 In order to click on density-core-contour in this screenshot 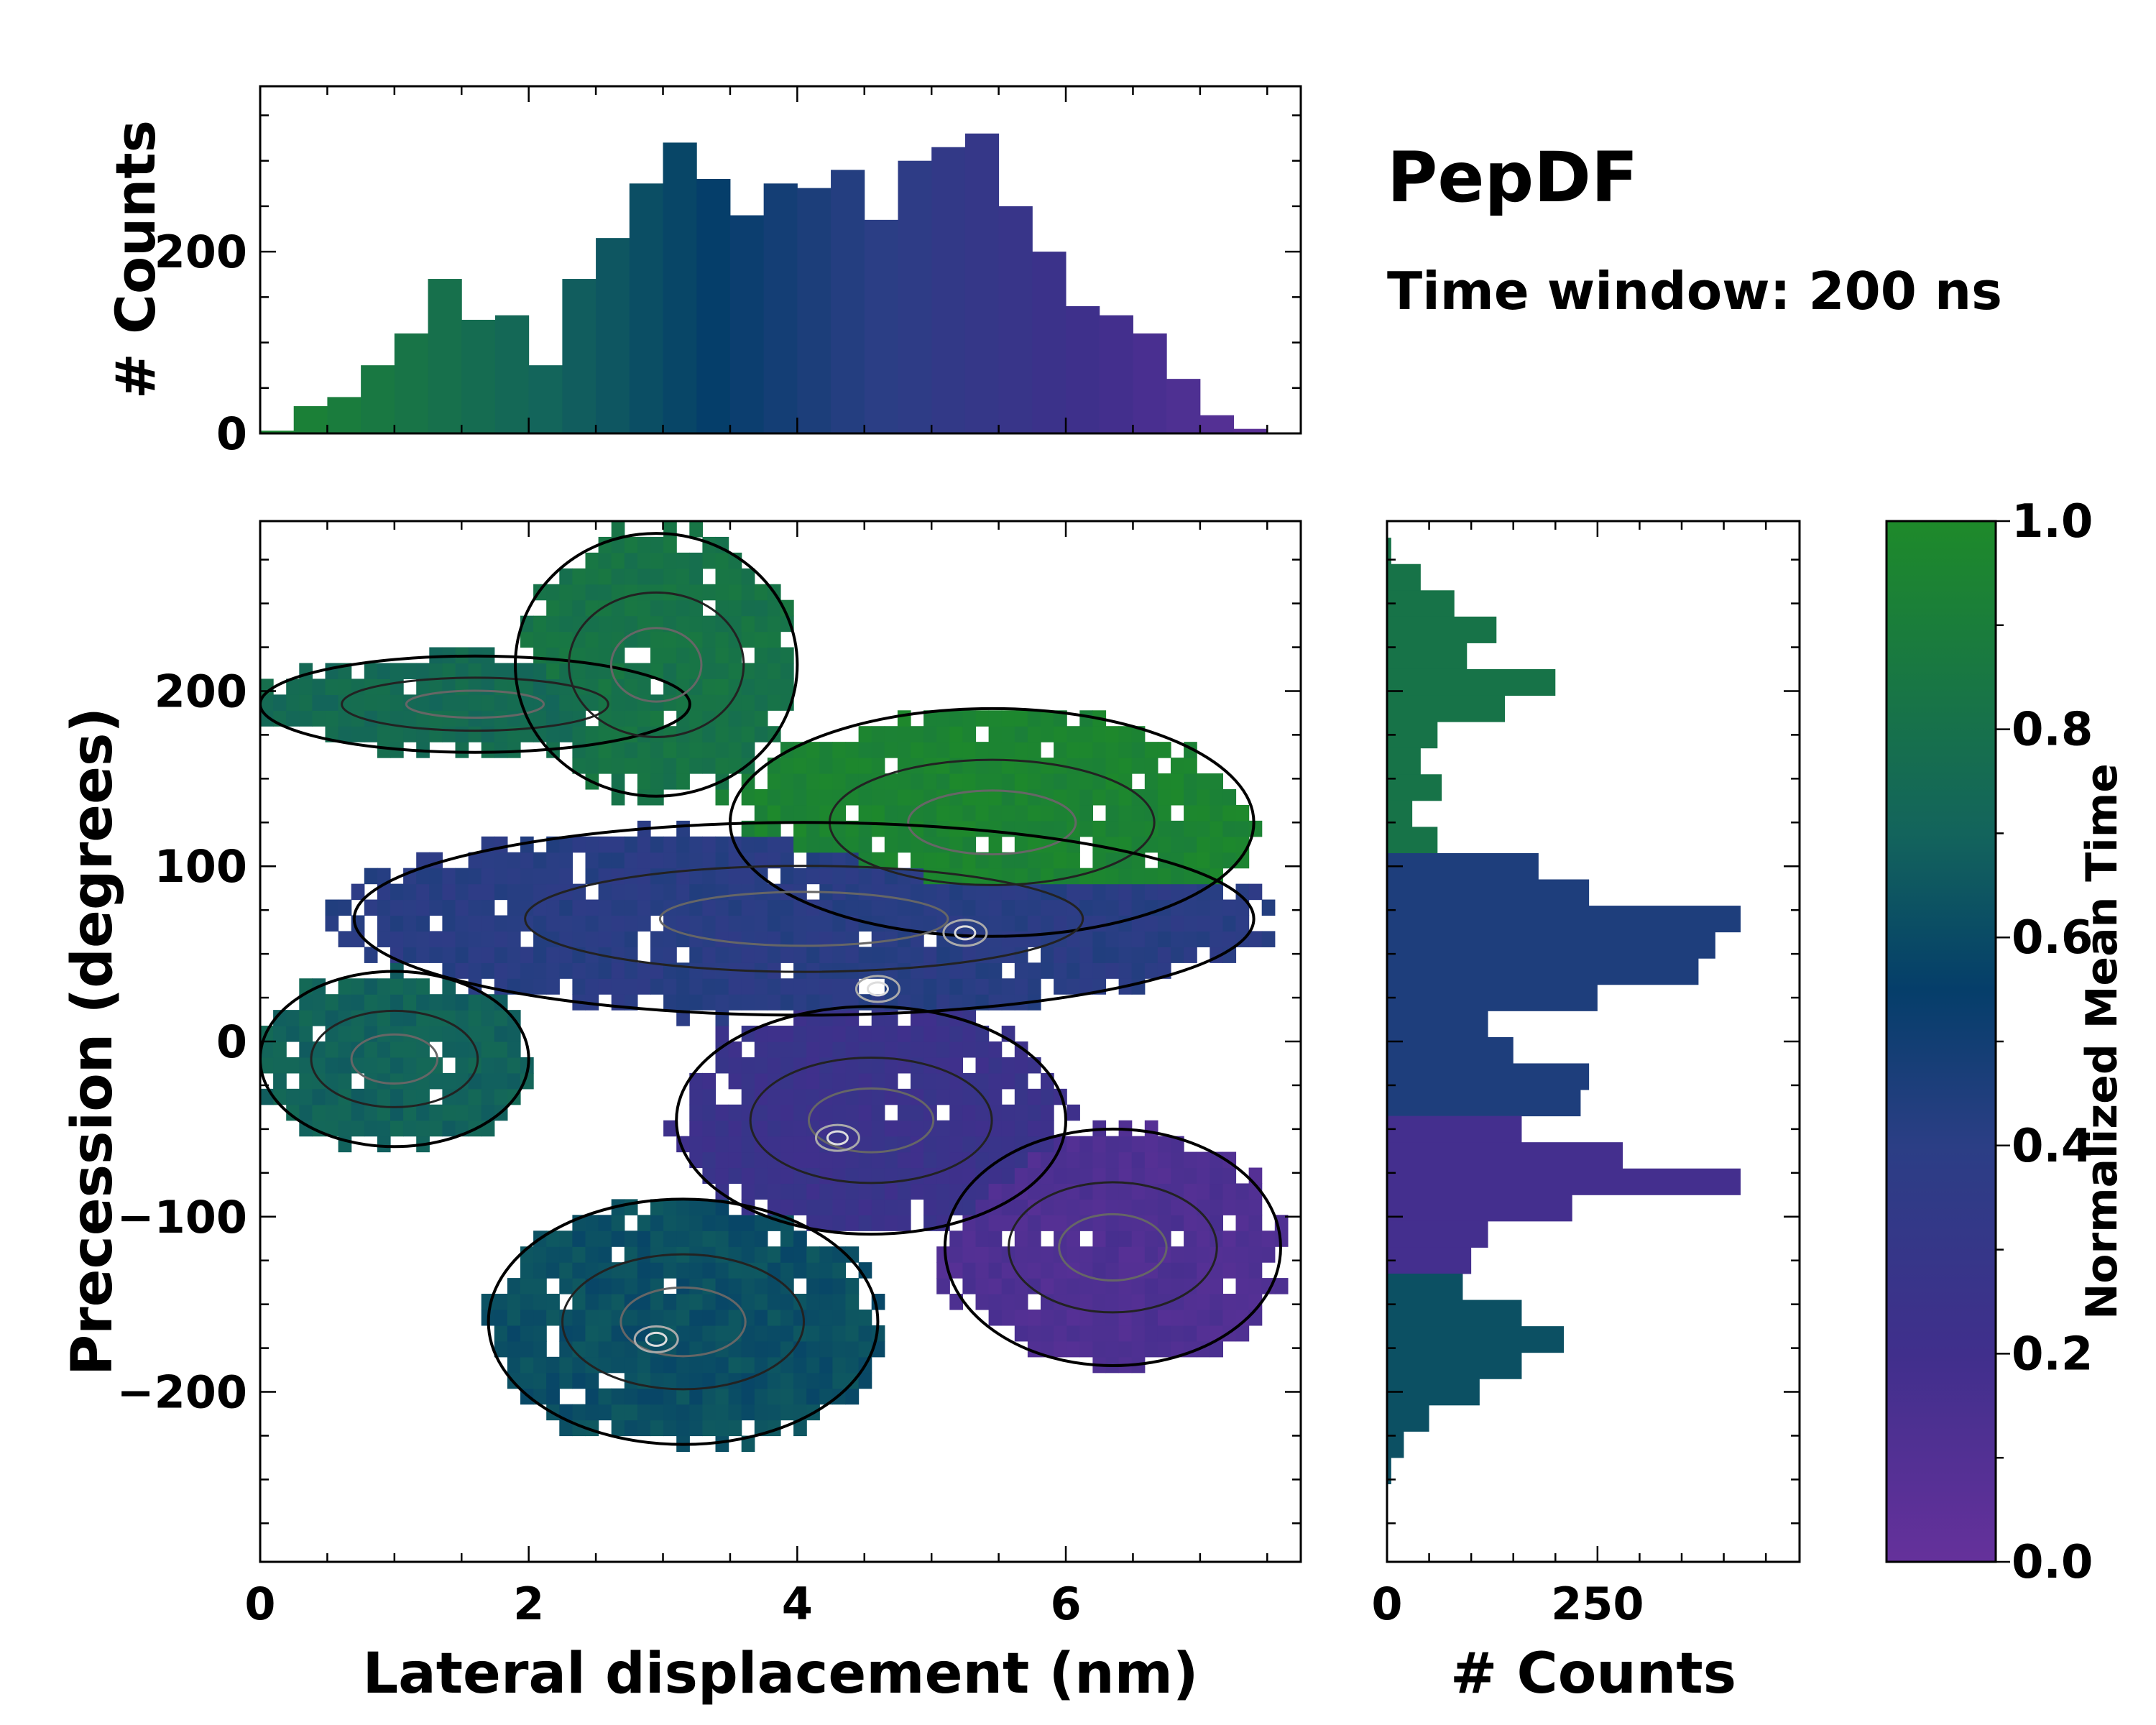, I will do `click(656, 665)`.